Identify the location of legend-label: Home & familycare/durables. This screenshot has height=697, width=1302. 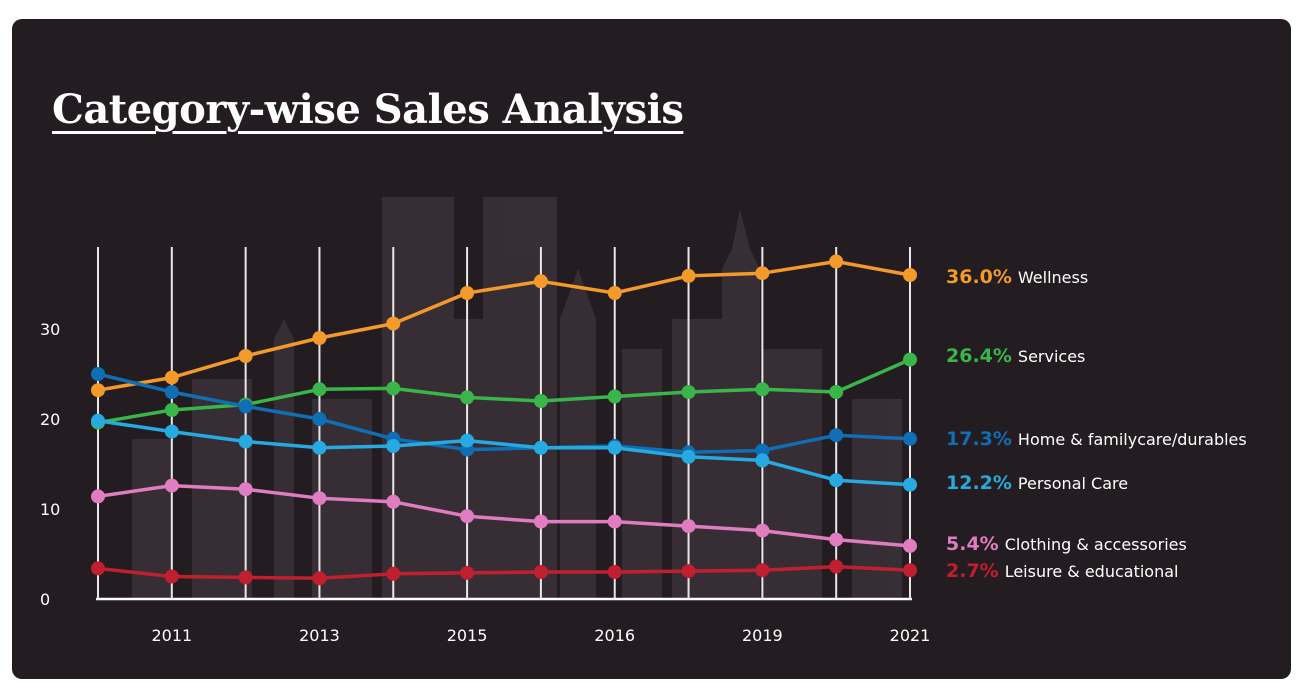
(1132, 439).